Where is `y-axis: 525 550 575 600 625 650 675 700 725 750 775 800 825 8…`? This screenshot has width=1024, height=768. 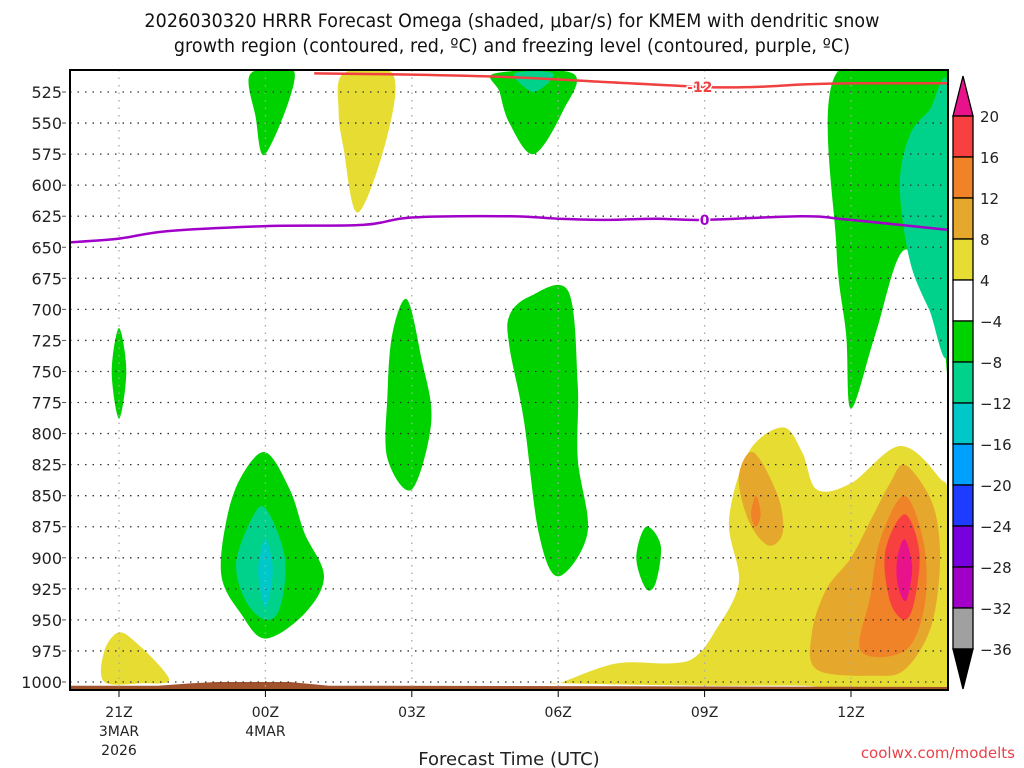 y-axis: 525 550 575 600 625 650 675 700 725 750 775 800 825 8… is located at coordinates (43, 387).